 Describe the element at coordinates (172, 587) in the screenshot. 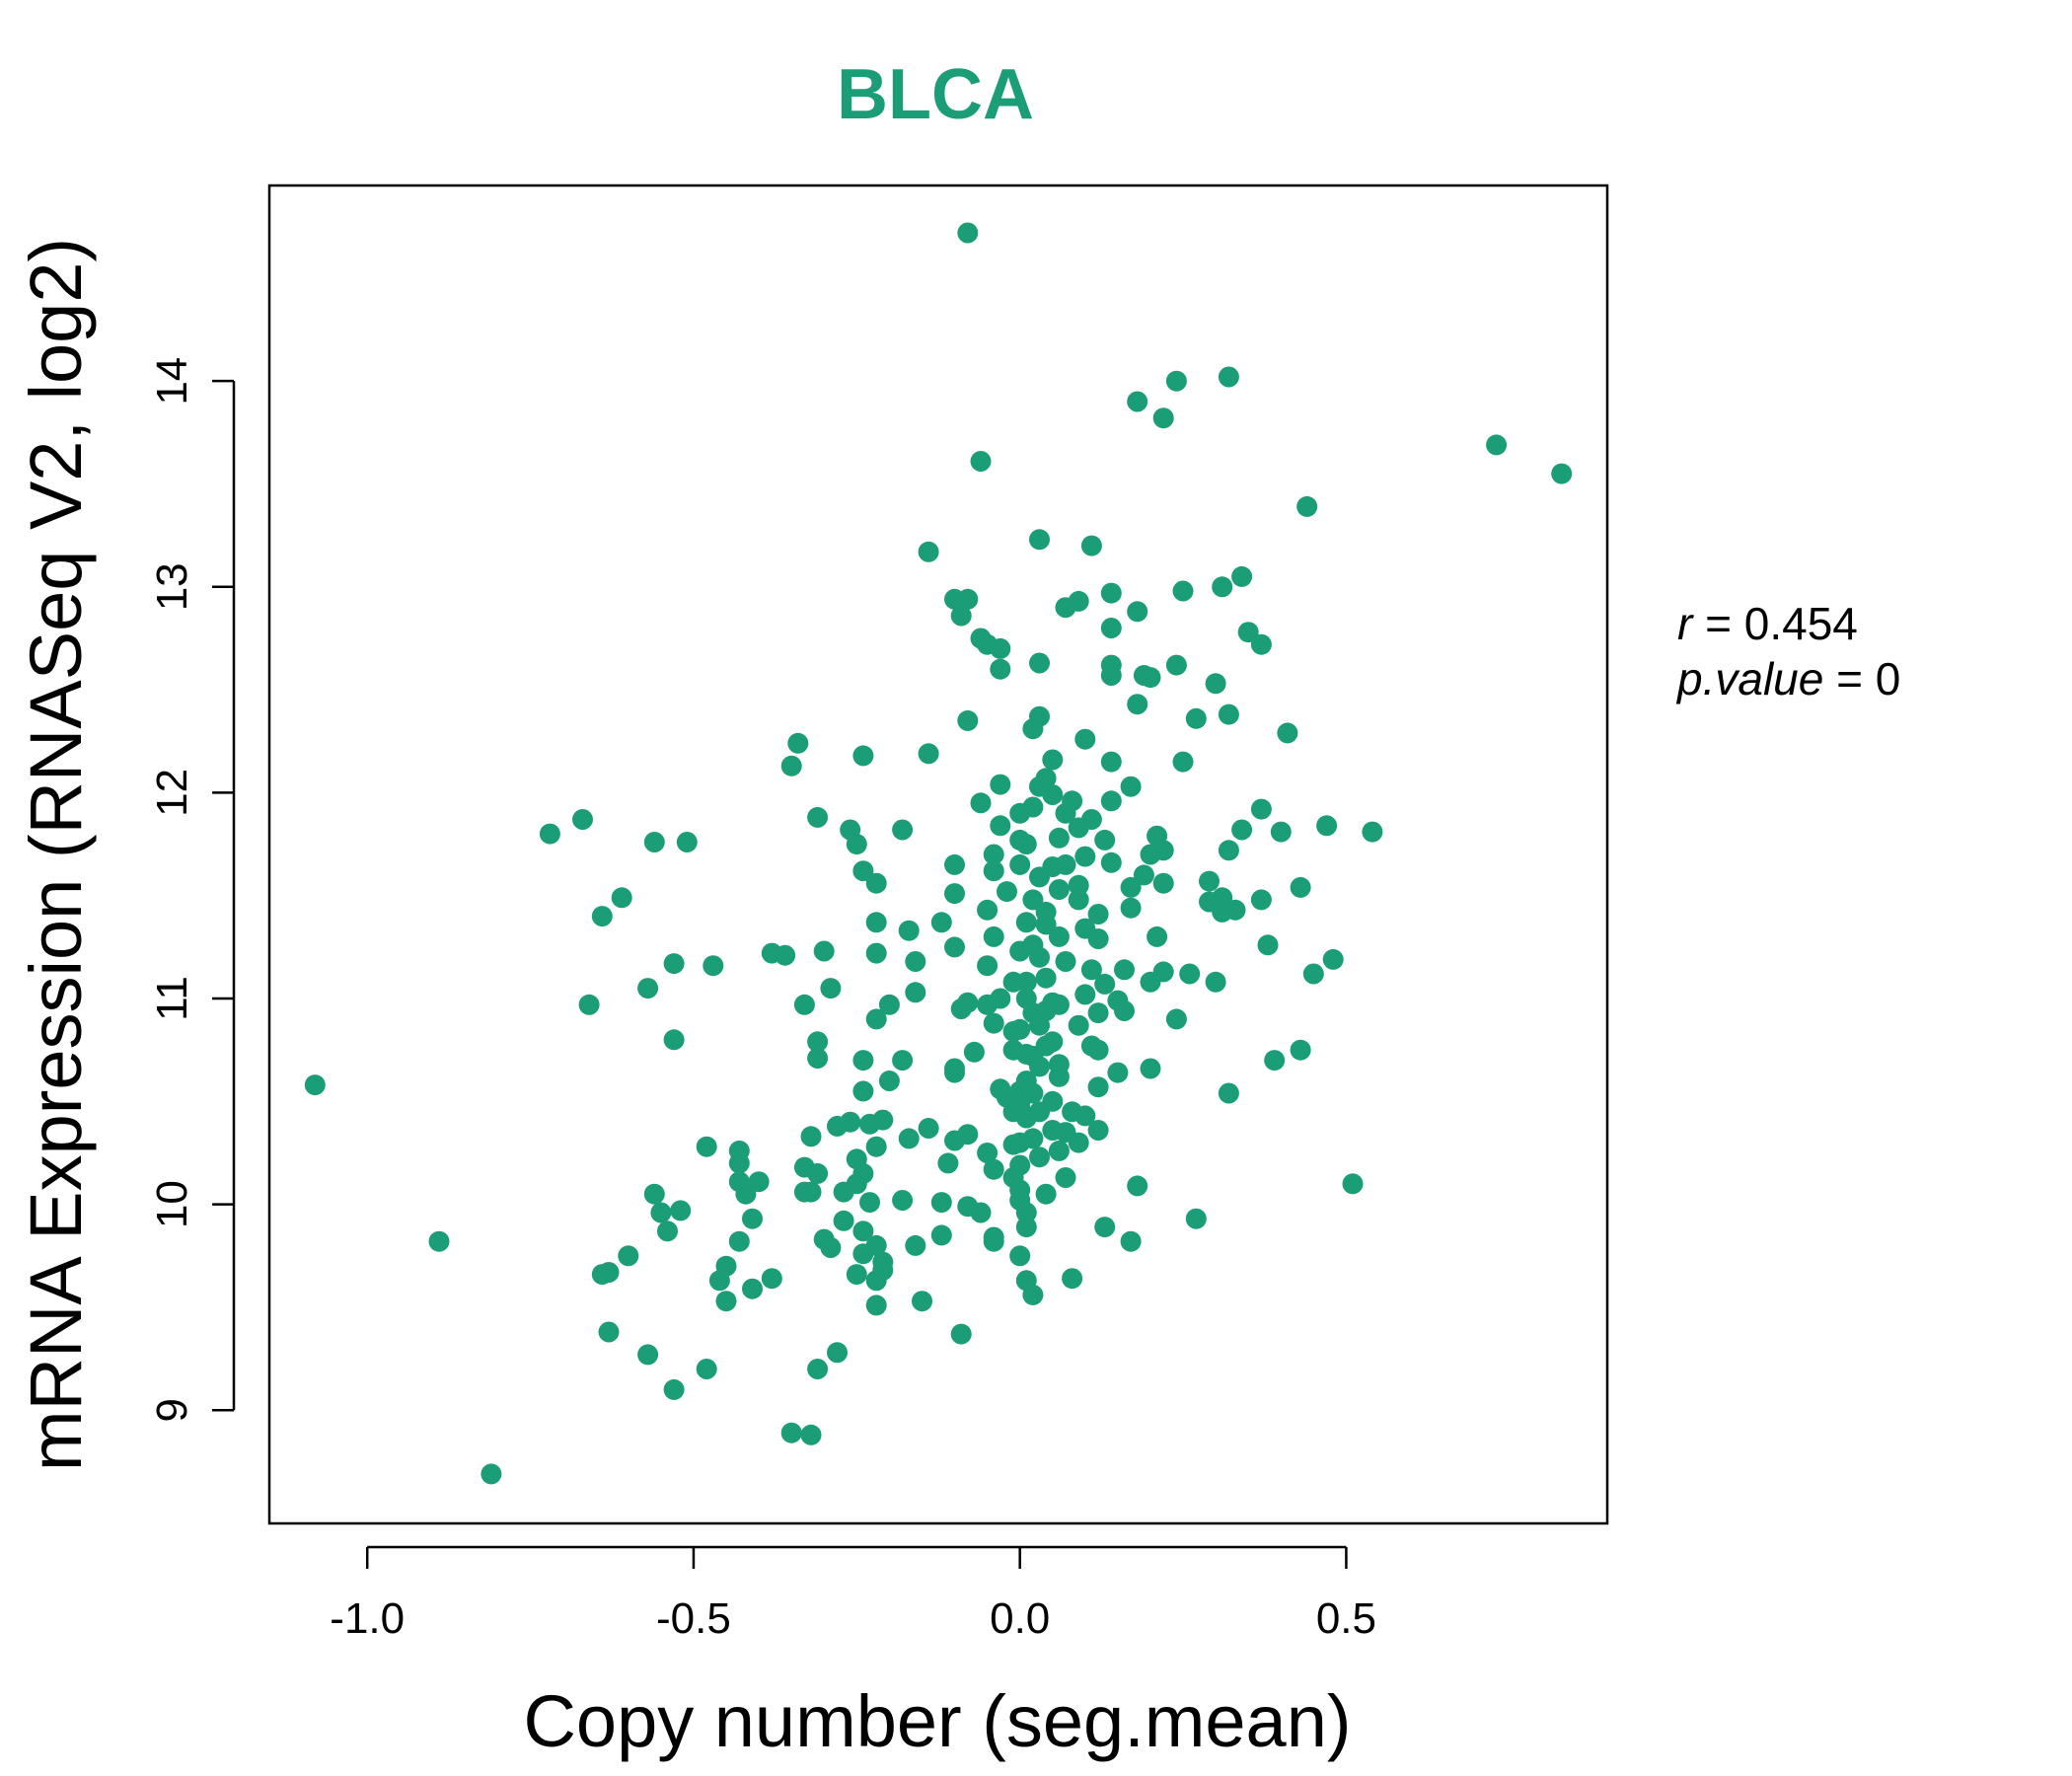

I see `y-tick-label: 13` at that location.